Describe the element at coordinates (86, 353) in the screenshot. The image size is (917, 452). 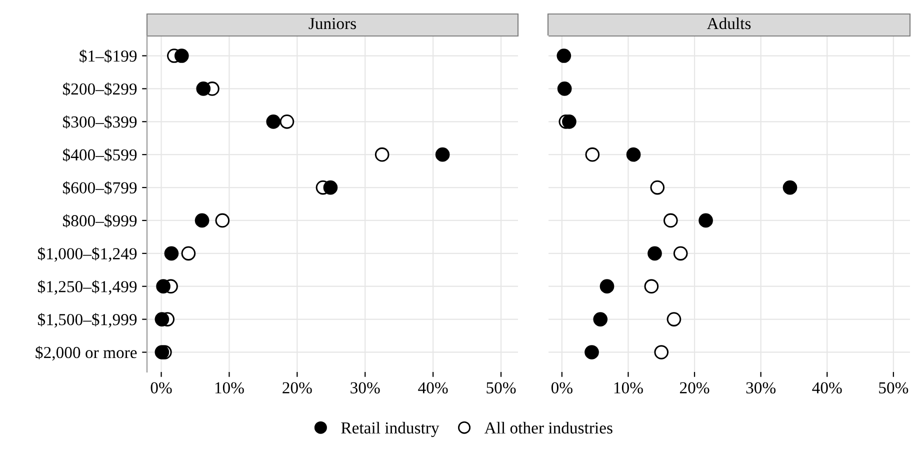
I see `y-tick-label: $2,000 or more` at that location.